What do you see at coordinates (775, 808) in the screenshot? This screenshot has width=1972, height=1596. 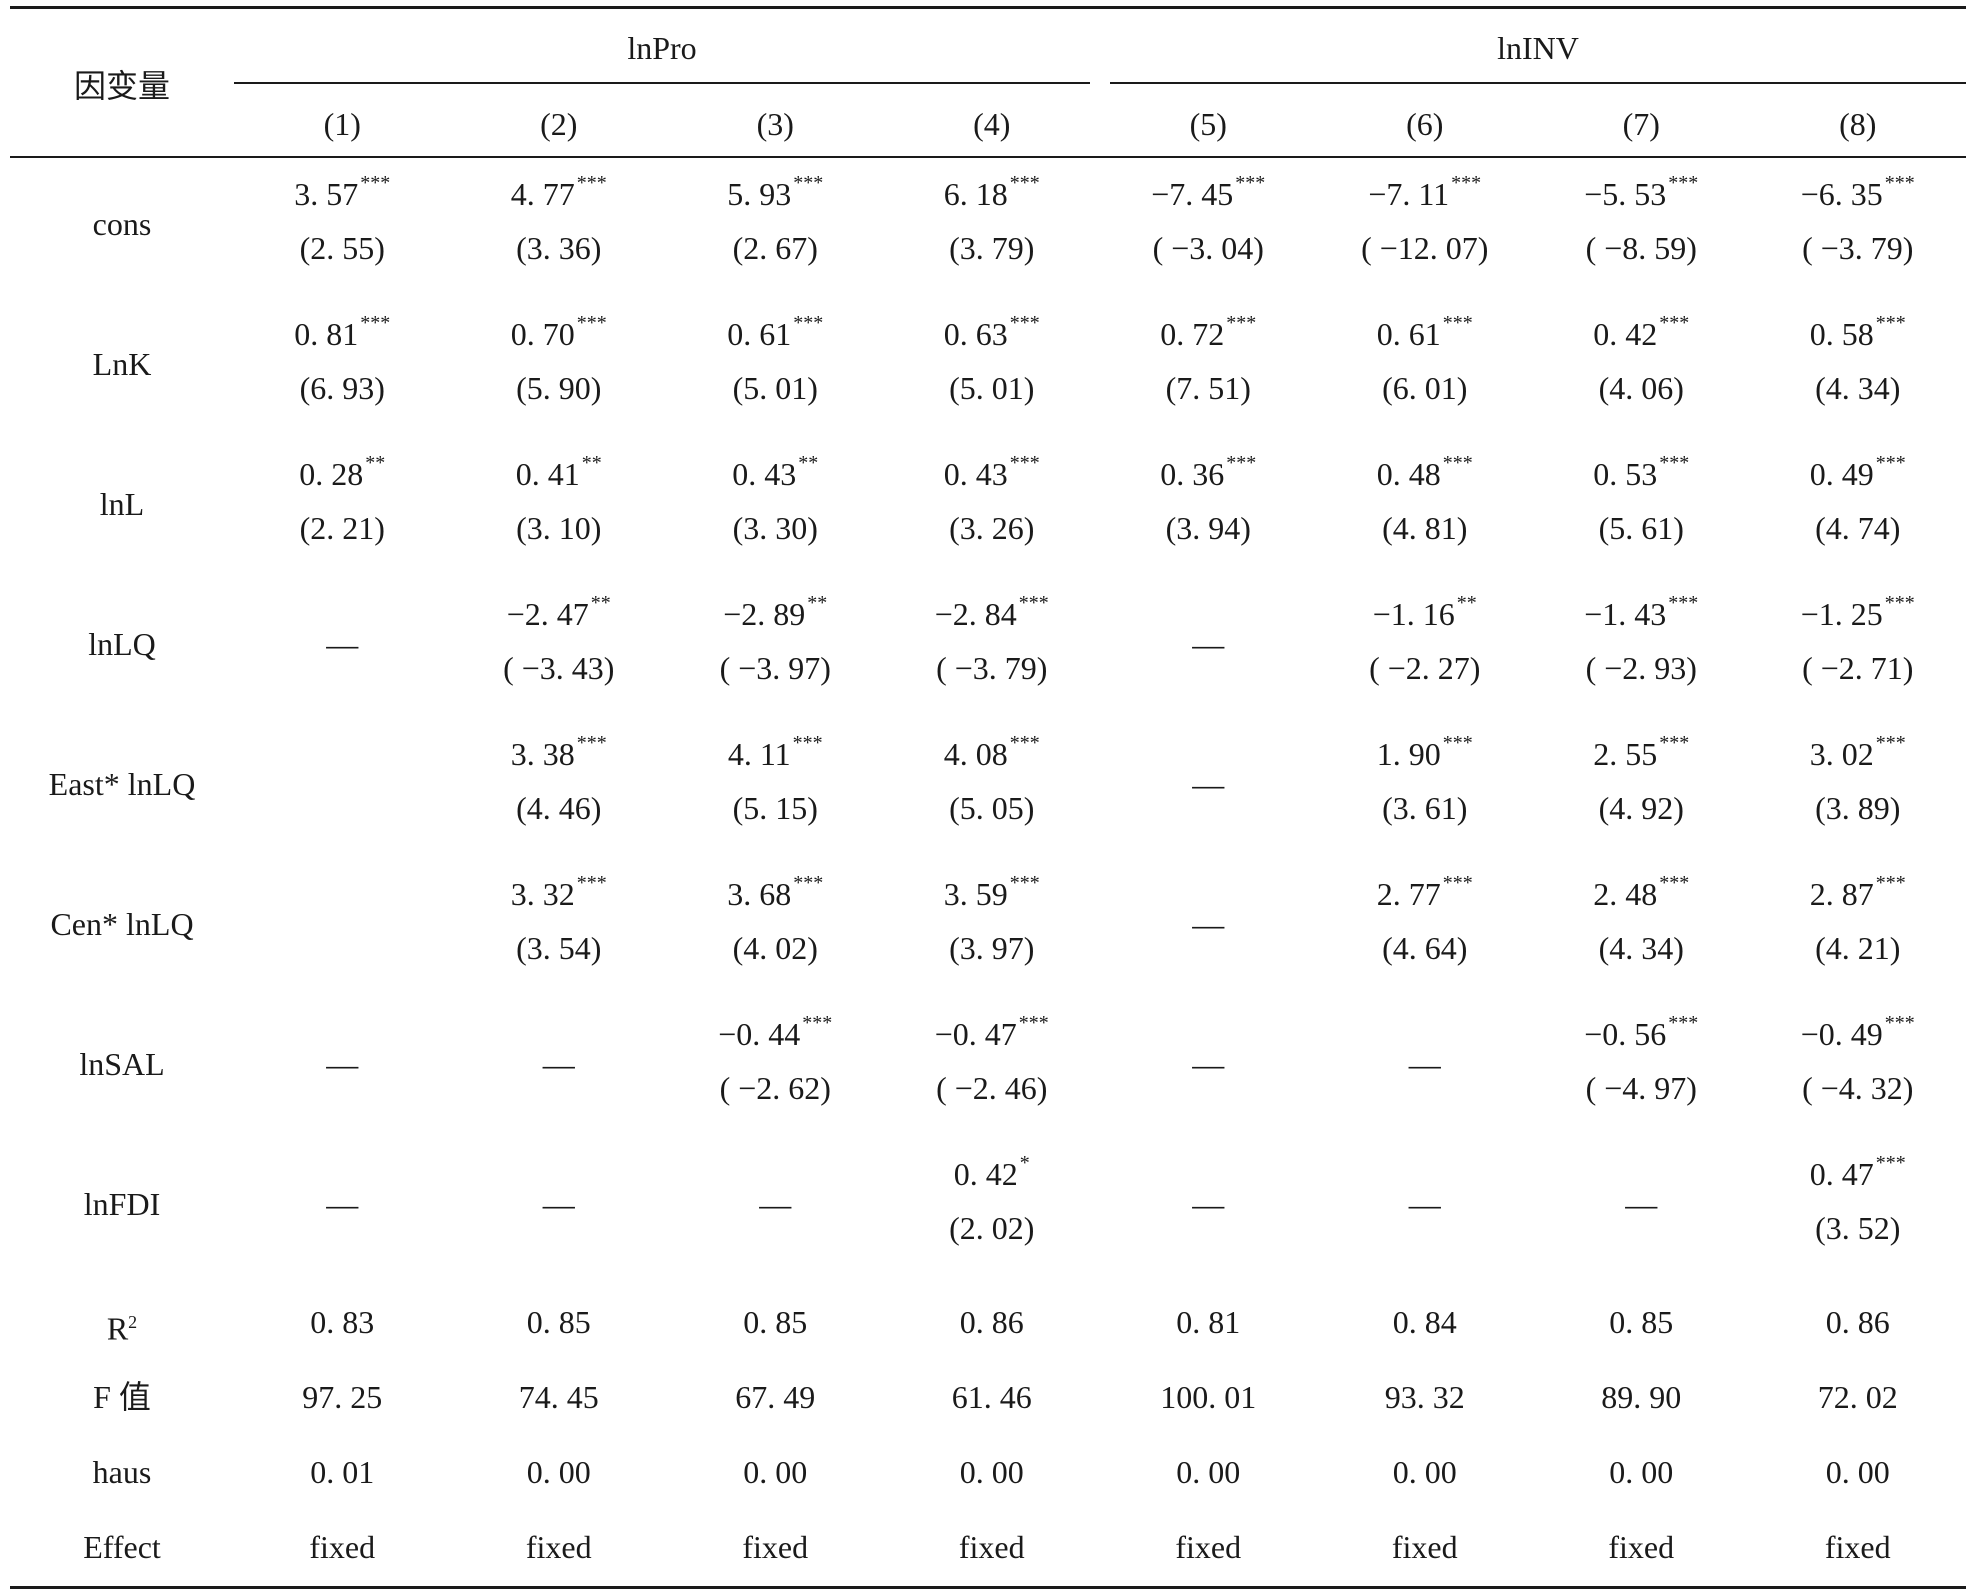 I see `t-statistic: (5. 15)` at bounding box center [775, 808].